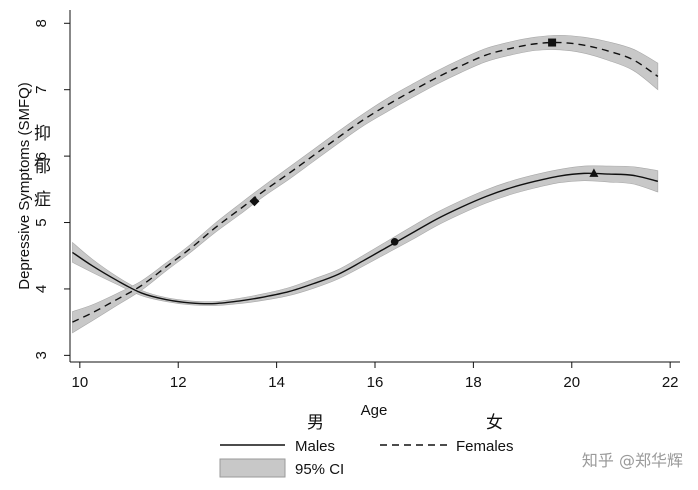  I want to click on y-ticks: 3 4 5 6 7 8, so click(51, 189).